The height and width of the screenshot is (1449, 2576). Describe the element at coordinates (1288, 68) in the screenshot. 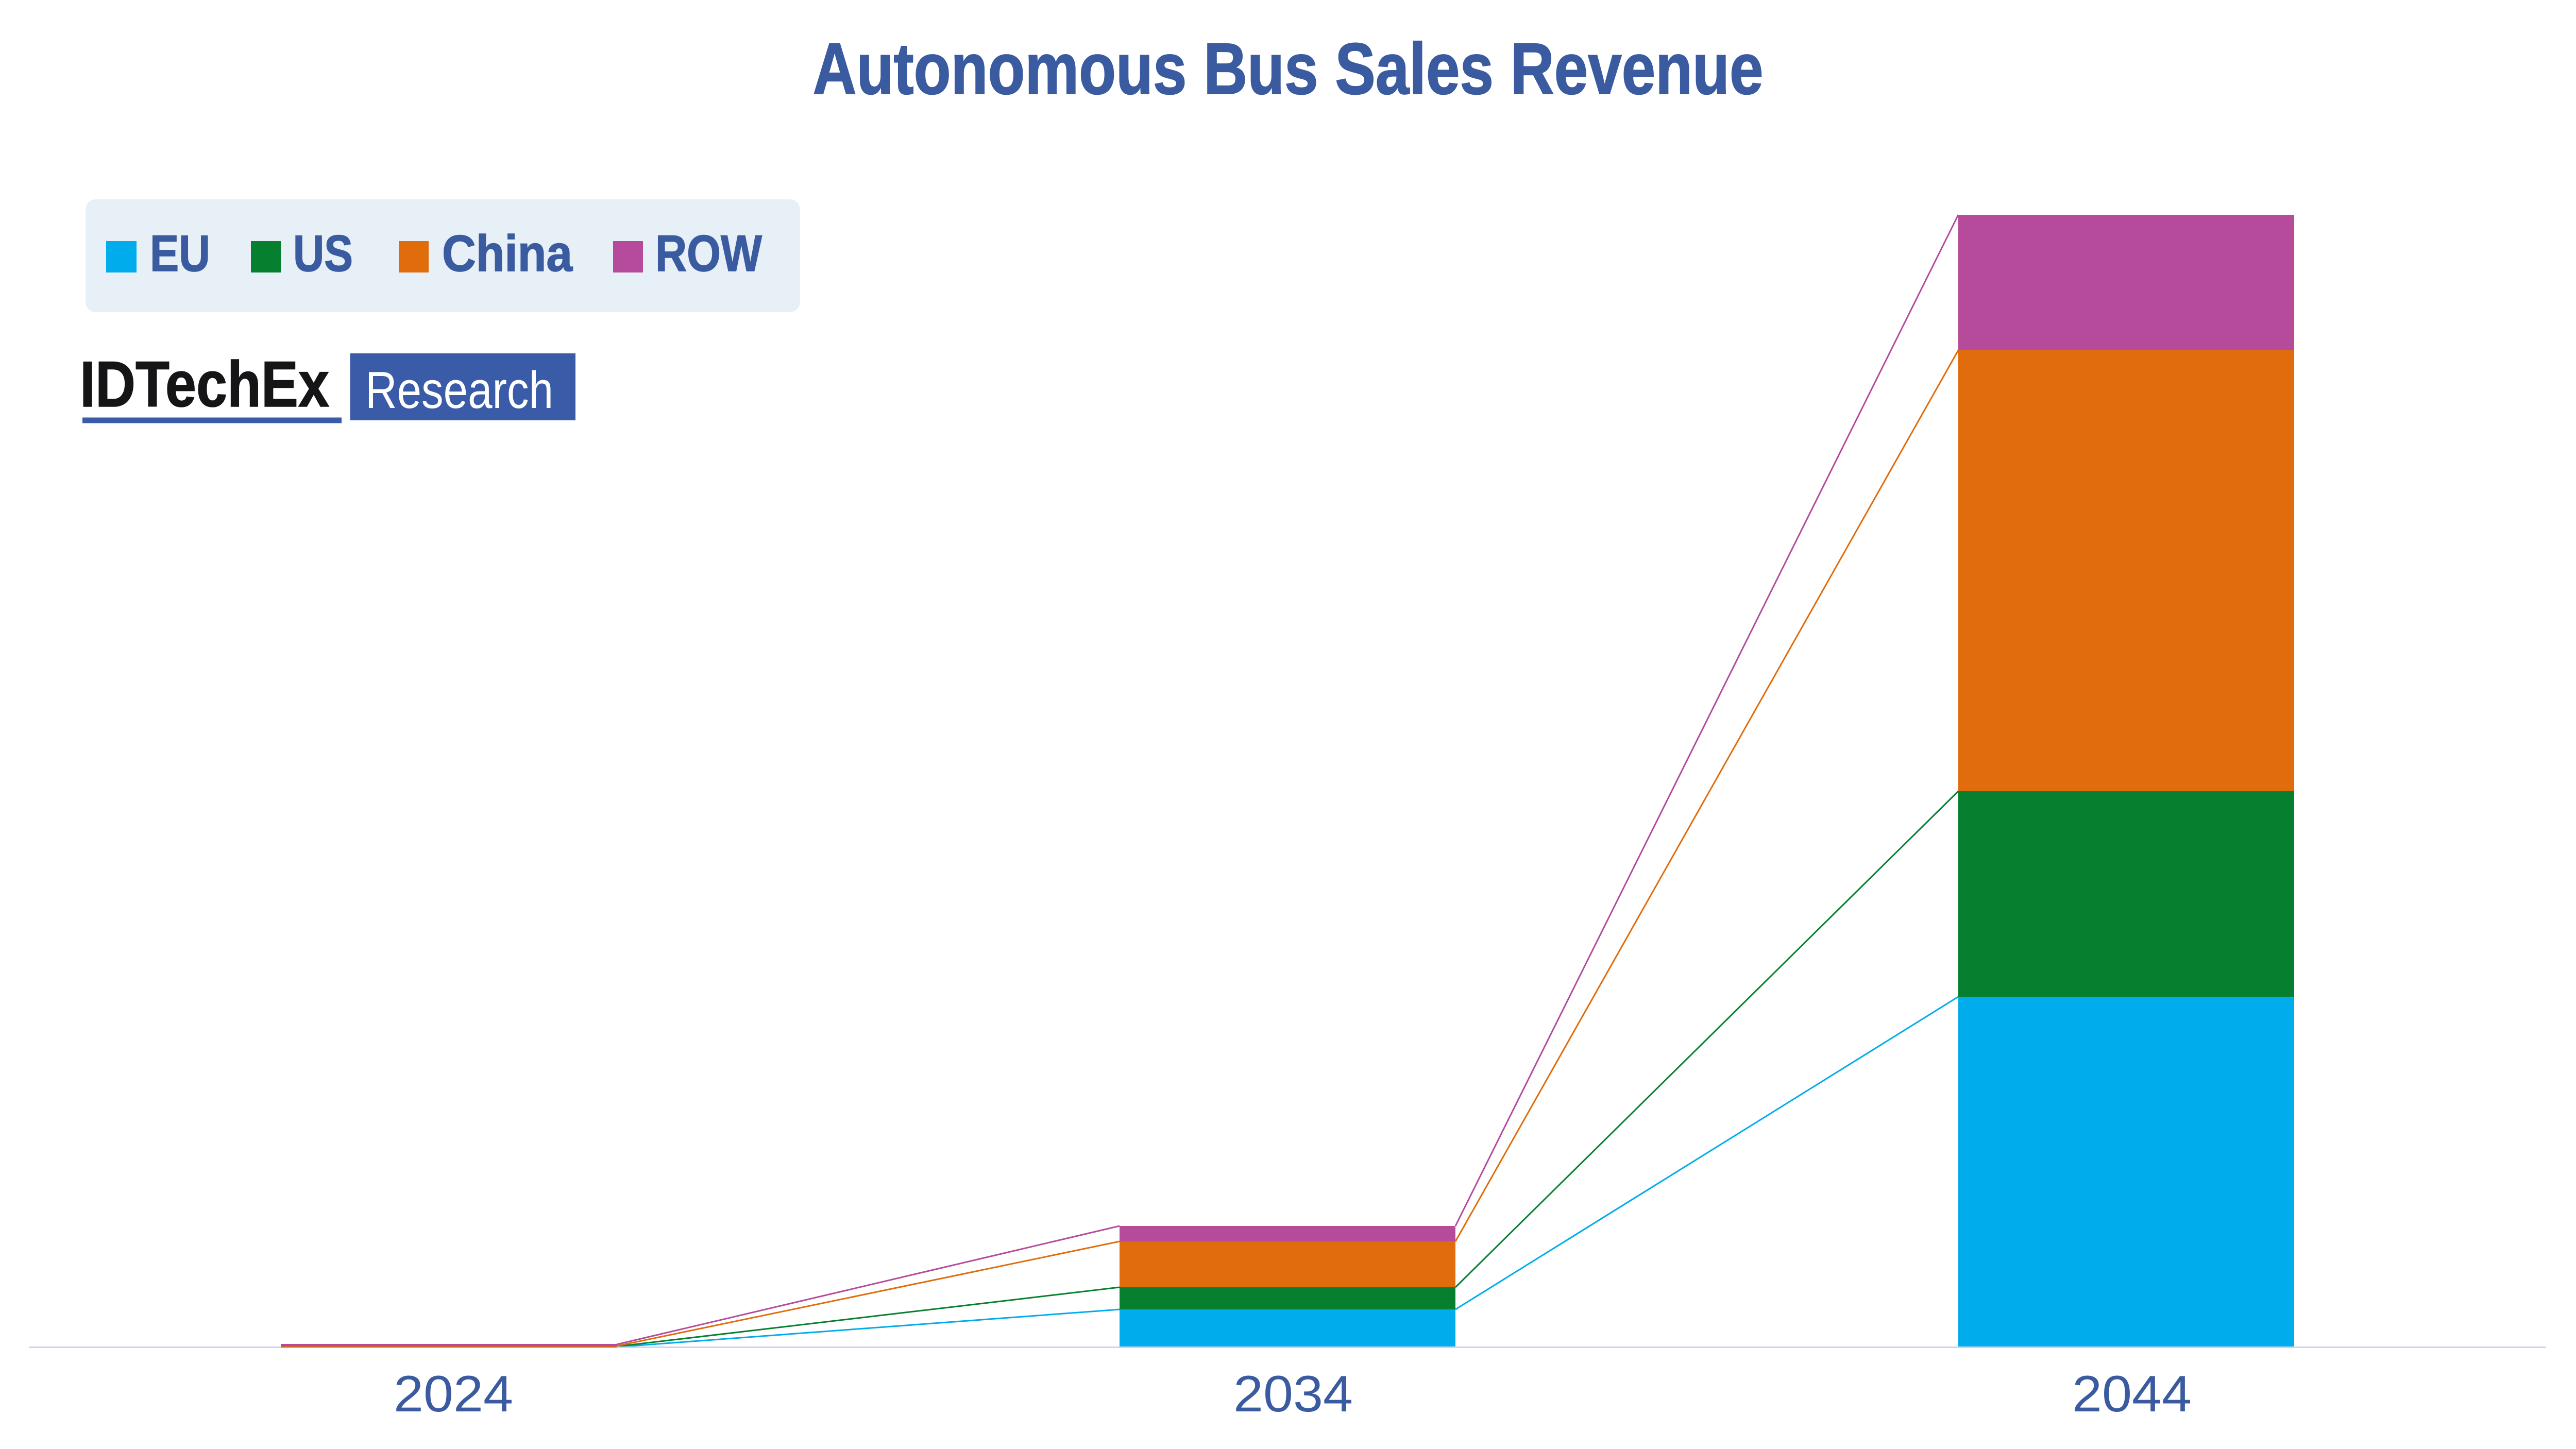

I see `svg-text: Autonomous Bus Sales Revenue` at that location.